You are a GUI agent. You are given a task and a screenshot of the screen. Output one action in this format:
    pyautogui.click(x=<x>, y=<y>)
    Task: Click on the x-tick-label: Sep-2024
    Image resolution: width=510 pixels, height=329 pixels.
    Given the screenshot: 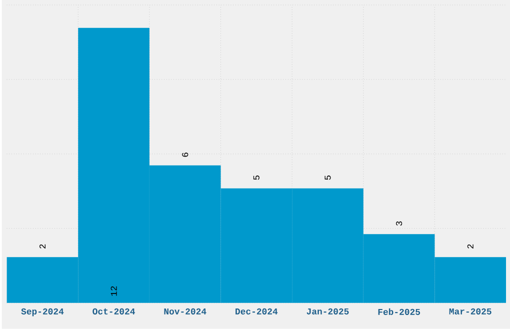 What is the action you would take?
    pyautogui.click(x=42, y=312)
    